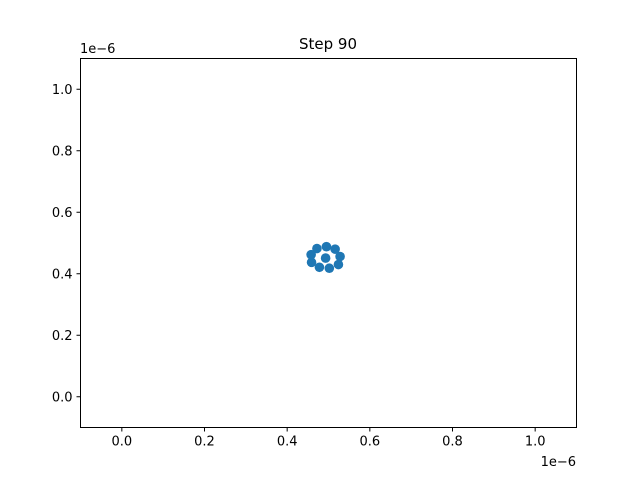 The width and height of the screenshot is (640, 480). I want to click on x-tick-label: 0.2, so click(204, 442).